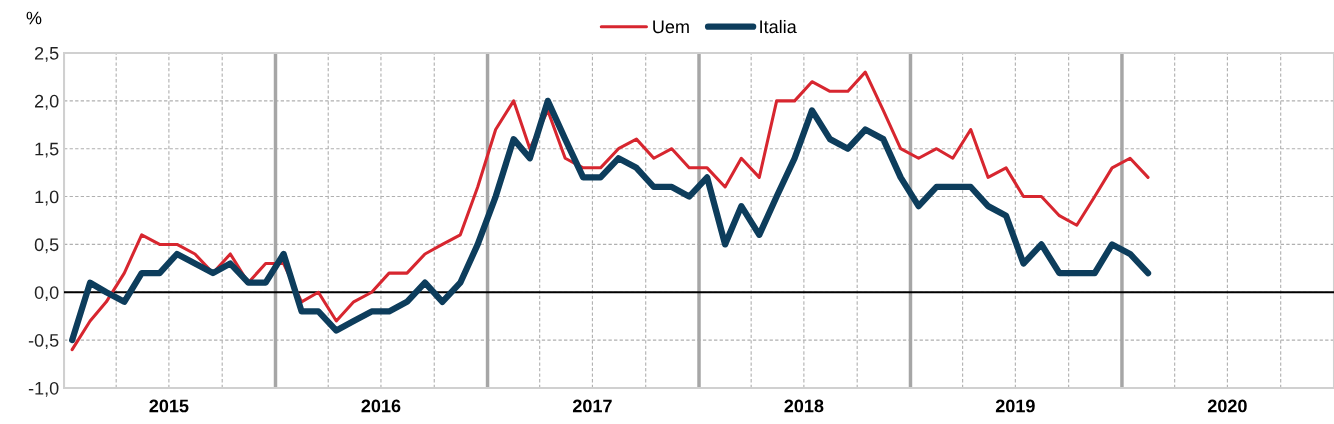 The height and width of the screenshot is (424, 1334). What do you see at coordinates (778, 26) in the screenshot?
I see `legend-label: Italia` at bounding box center [778, 26].